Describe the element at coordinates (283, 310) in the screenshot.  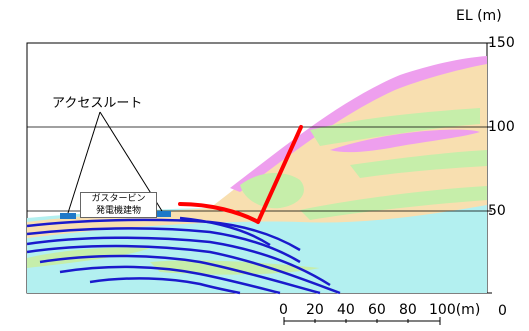
I see `scale-label-0: 0` at that location.